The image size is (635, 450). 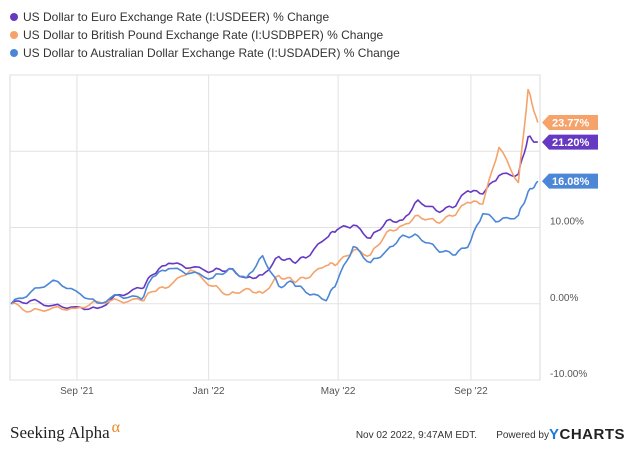 I want to click on powered-by-label: Powered by, so click(x=522, y=435).